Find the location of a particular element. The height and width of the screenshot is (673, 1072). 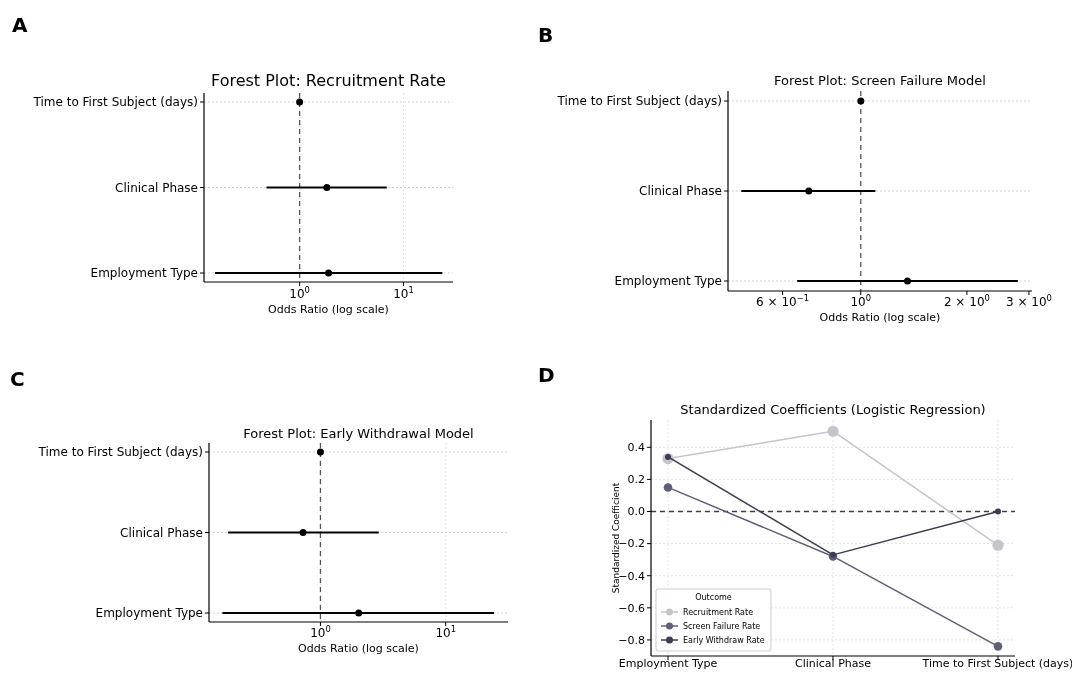

legend-label: Screen Failure Rate is located at coordinates (722, 626).